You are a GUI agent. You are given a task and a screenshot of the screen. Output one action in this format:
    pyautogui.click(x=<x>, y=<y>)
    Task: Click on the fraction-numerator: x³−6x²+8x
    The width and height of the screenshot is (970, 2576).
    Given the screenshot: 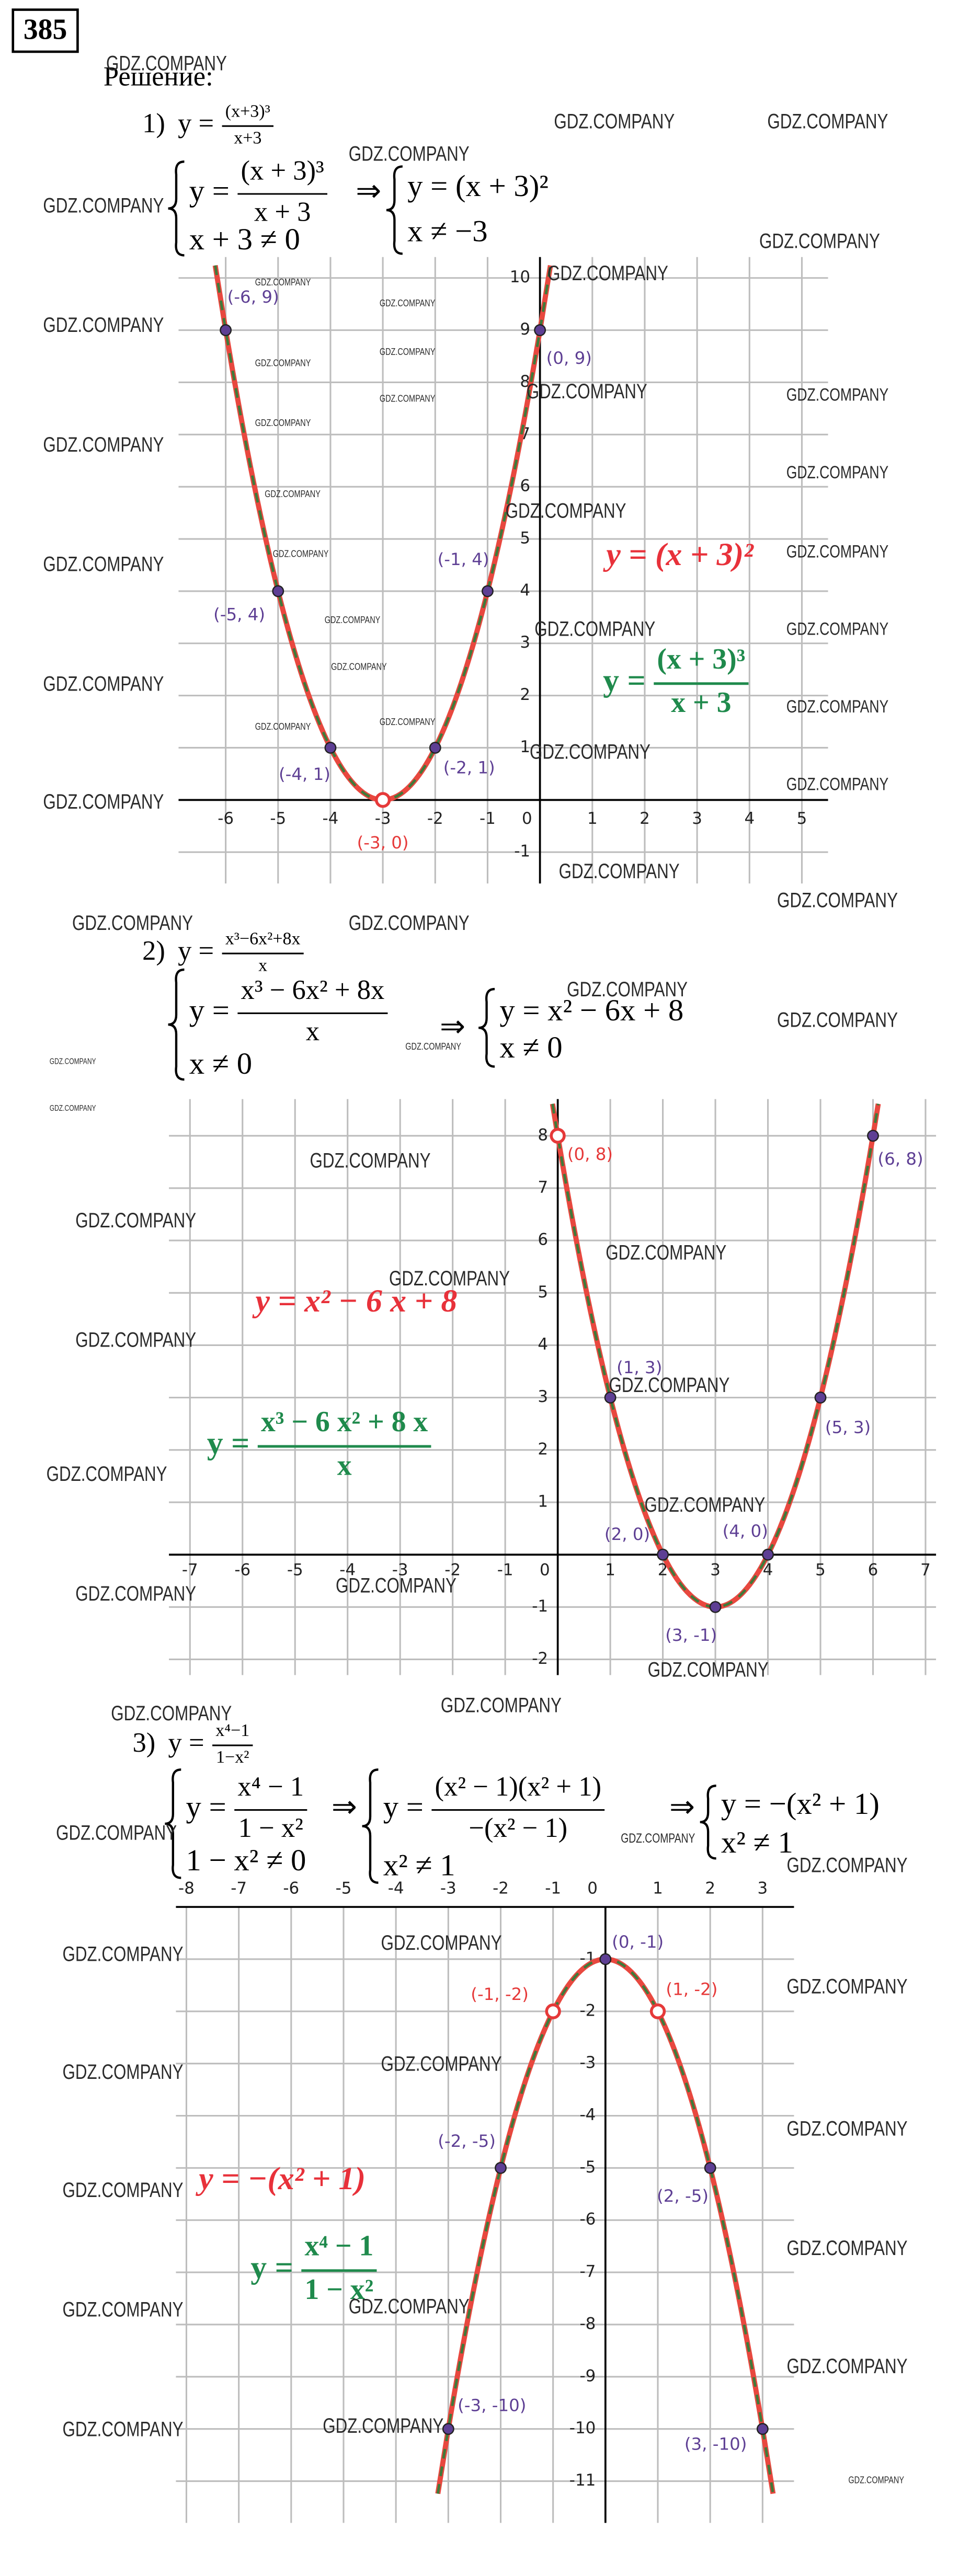 What is the action you would take?
    pyautogui.click(x=263, y=938)
    